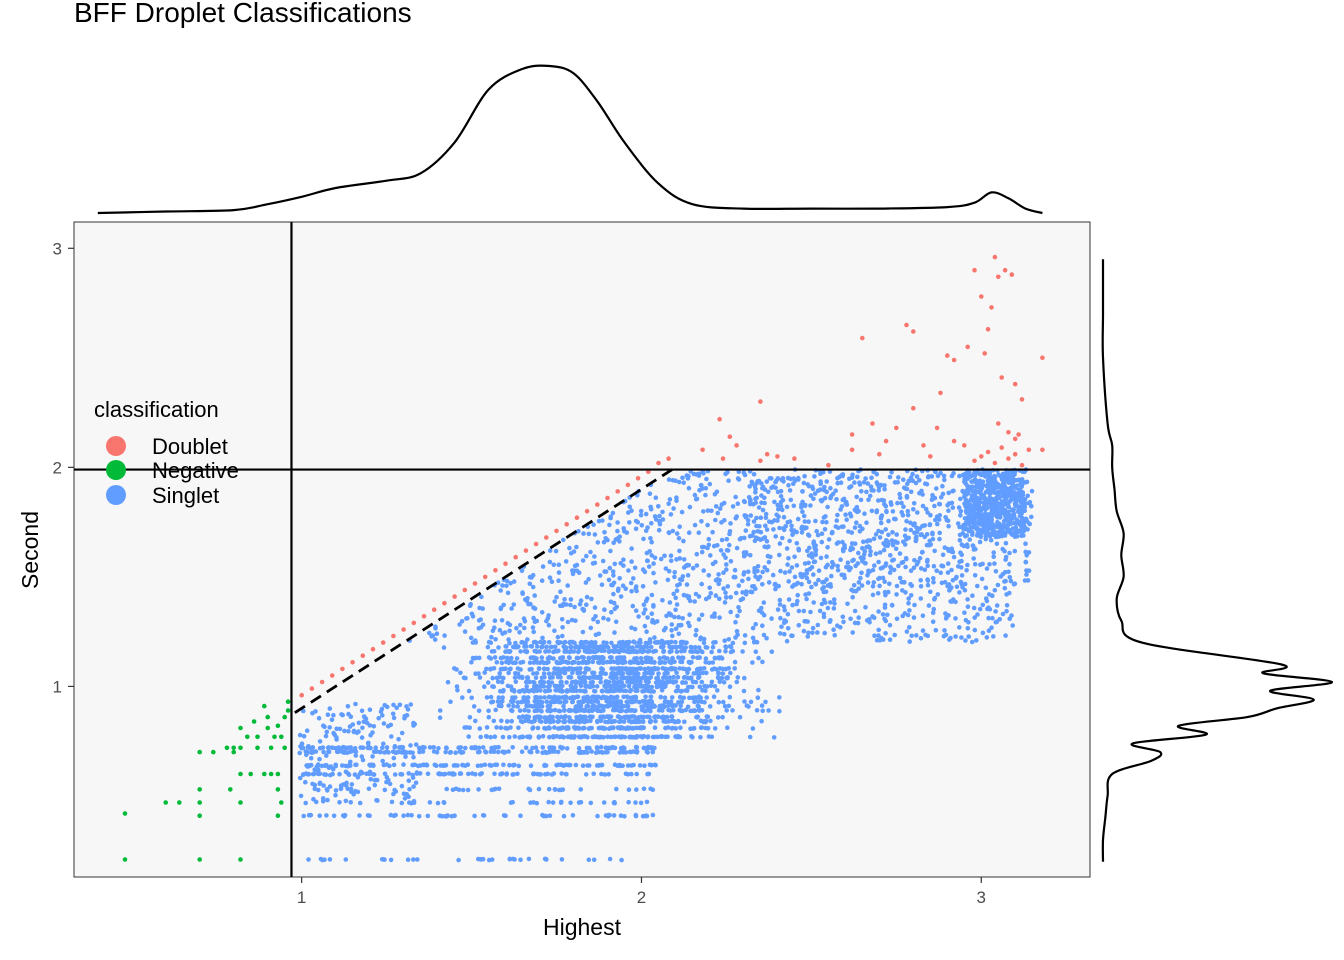  I want to click on right-density-curve, so click(1217, 560).